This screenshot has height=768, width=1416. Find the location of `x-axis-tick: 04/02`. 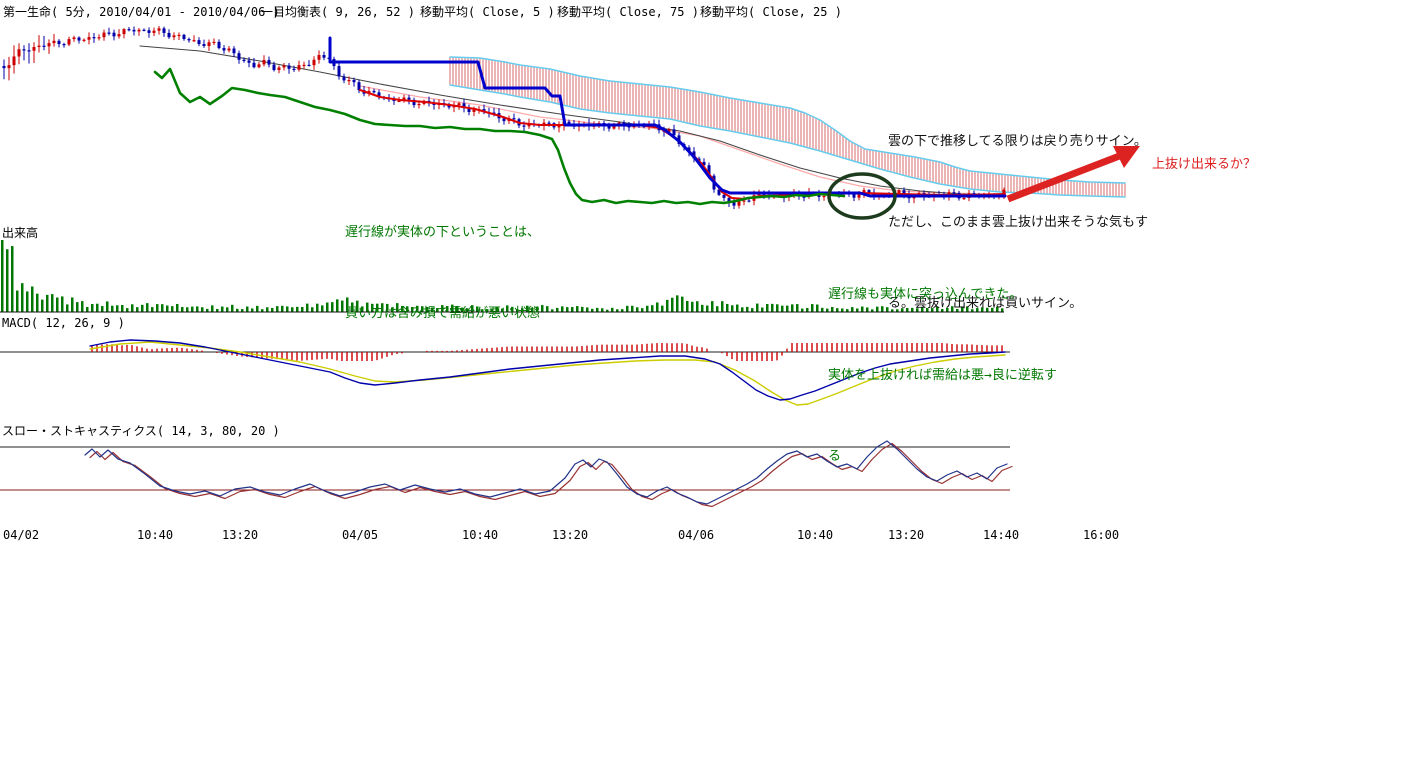

x-axis-tick: 04/02 is located at coordinates (21, 535).